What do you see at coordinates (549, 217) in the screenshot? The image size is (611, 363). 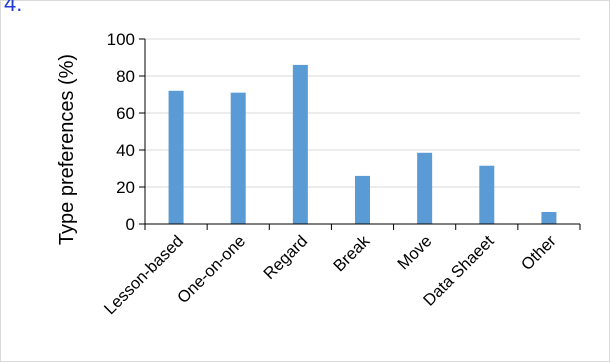 I see `bar-other` at bounding box center [549, 217].